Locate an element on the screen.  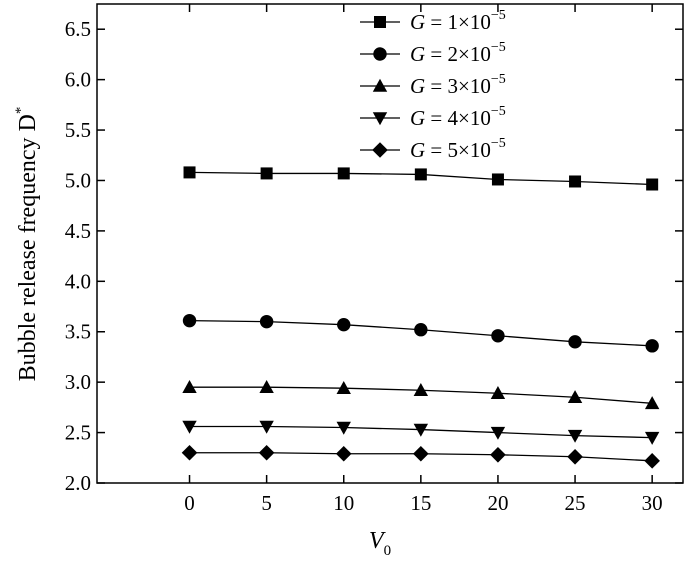
y-tick-label: 6.5 is located at coordinates (78, 29).